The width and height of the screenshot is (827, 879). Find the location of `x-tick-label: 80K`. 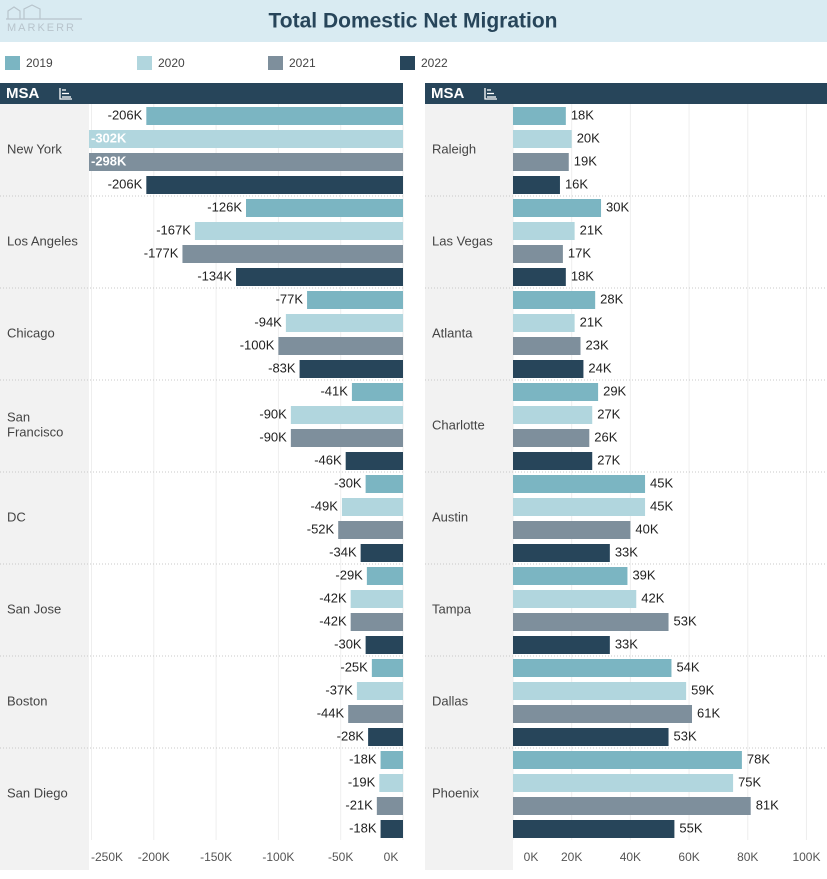

x-tick-label: 80K is located at coordinates (747, 857).